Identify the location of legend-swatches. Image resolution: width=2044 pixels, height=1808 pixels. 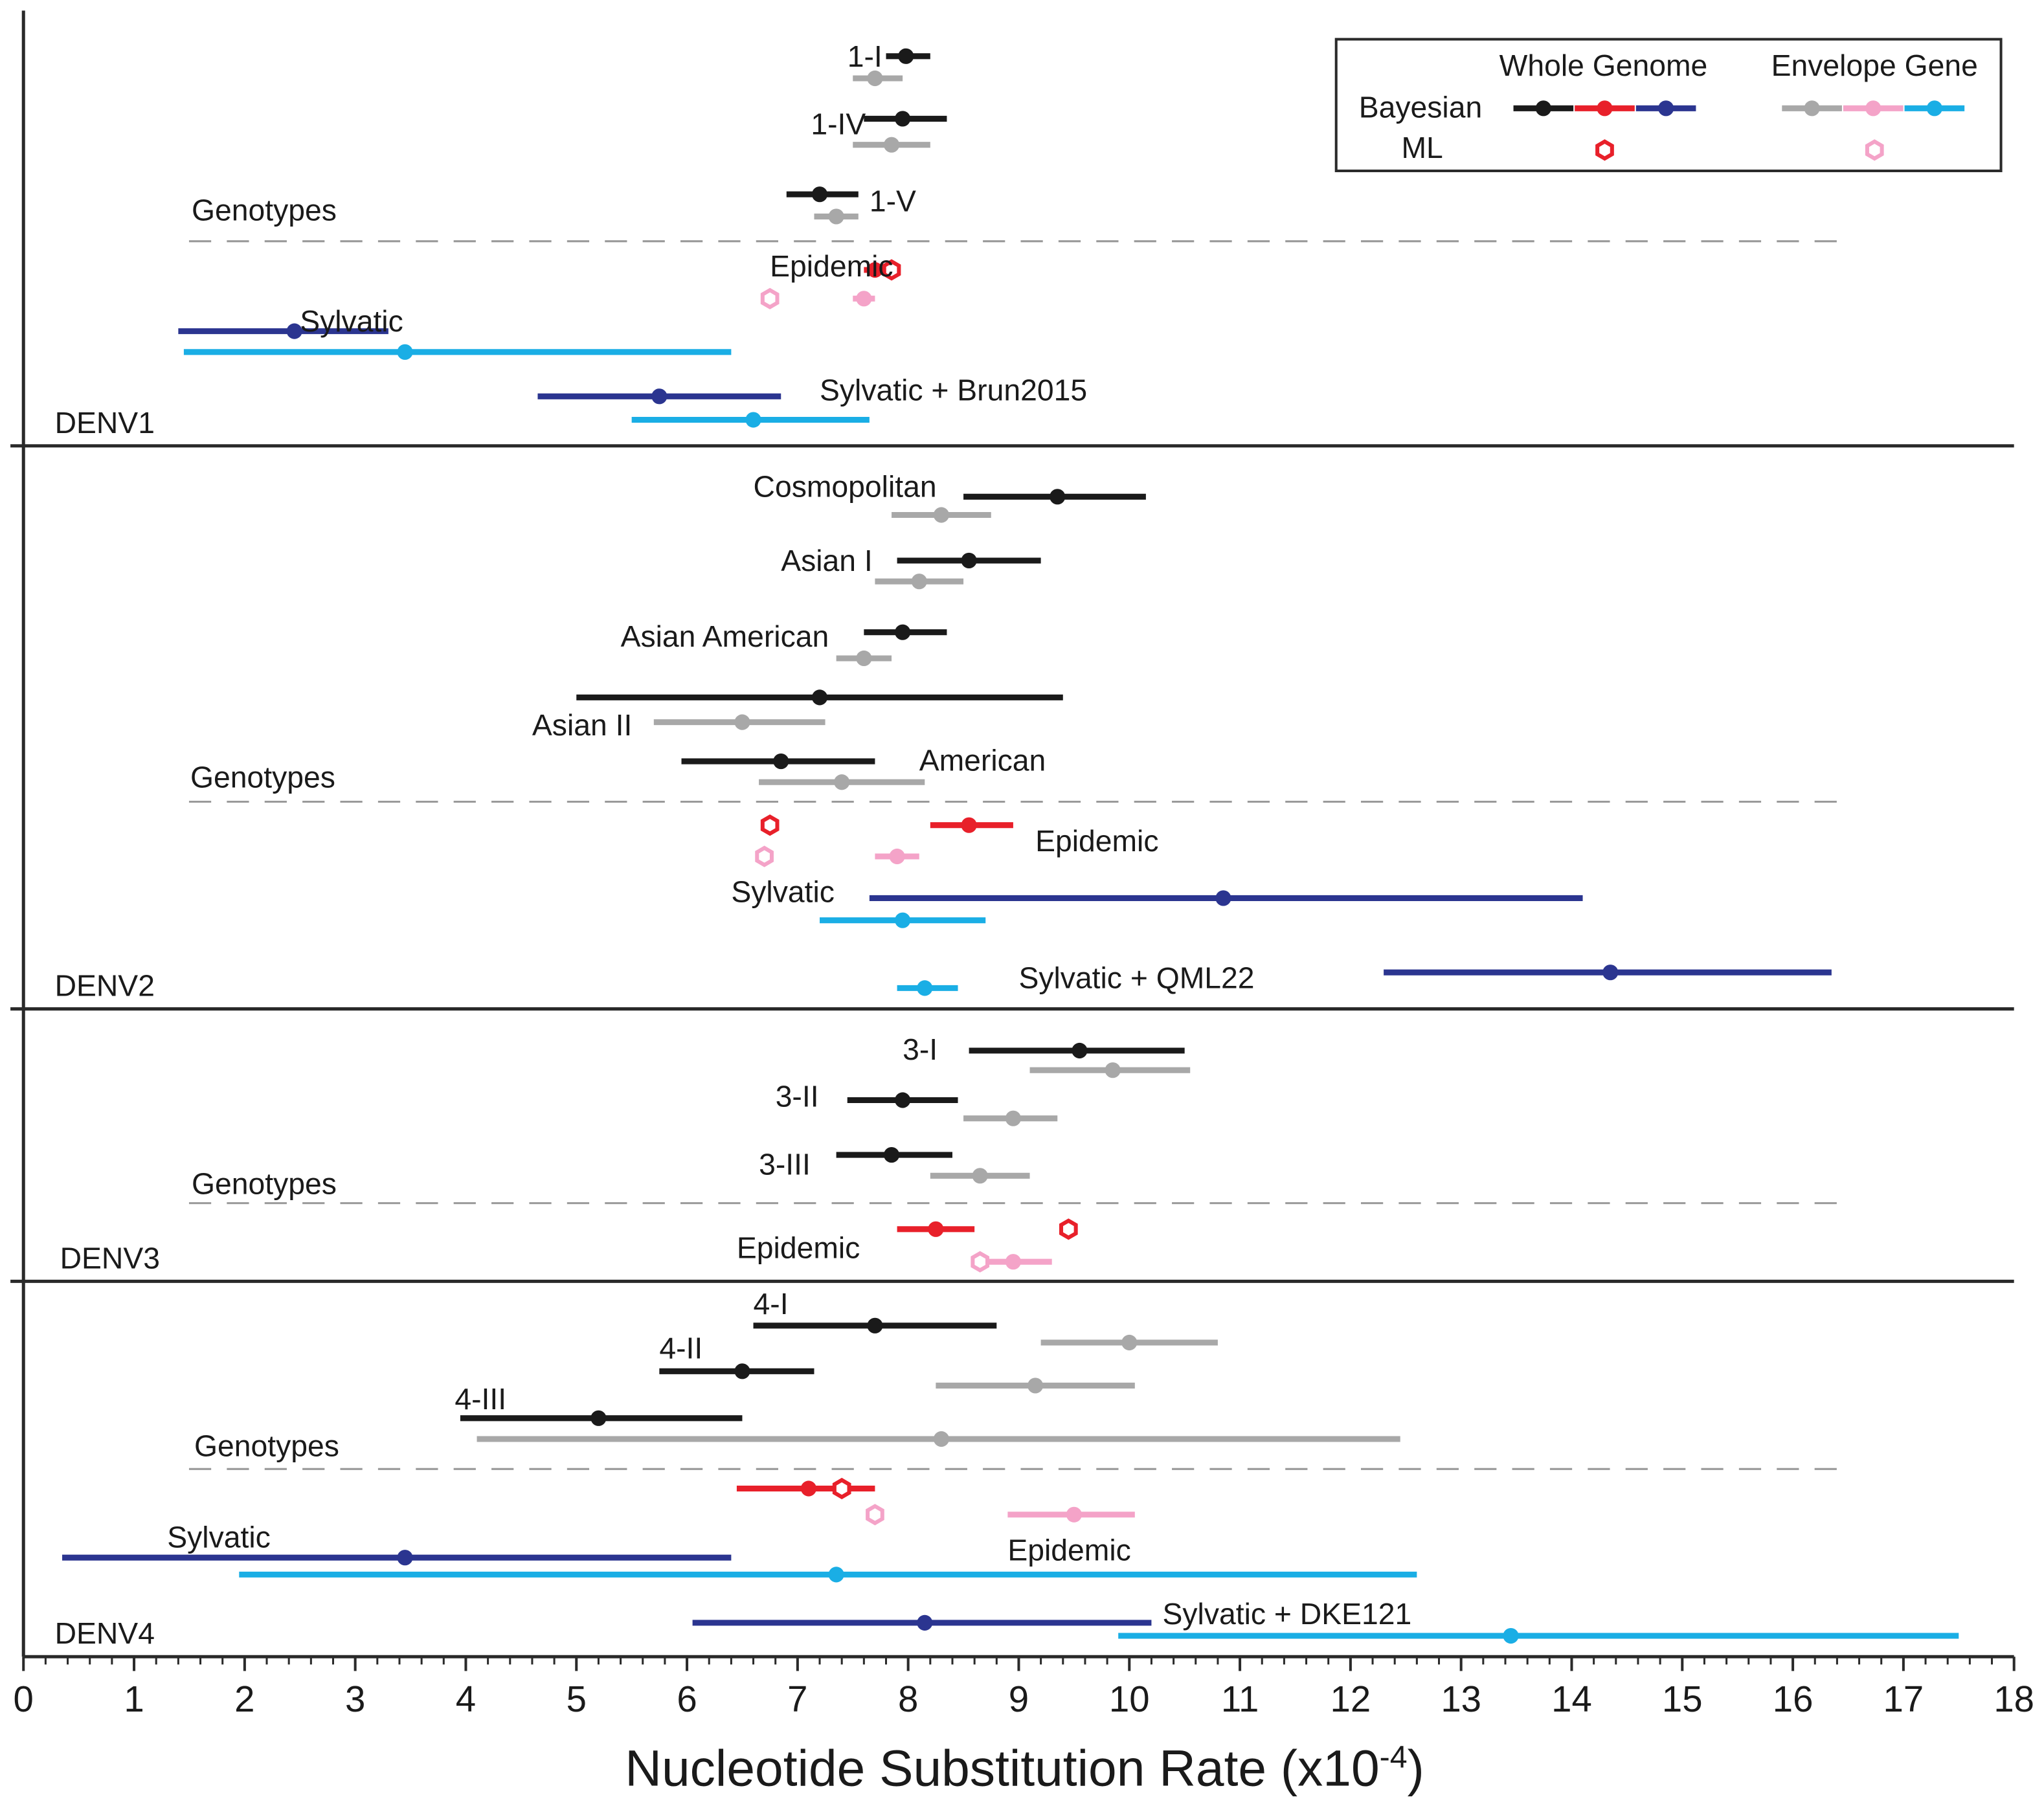
(1739, 130).